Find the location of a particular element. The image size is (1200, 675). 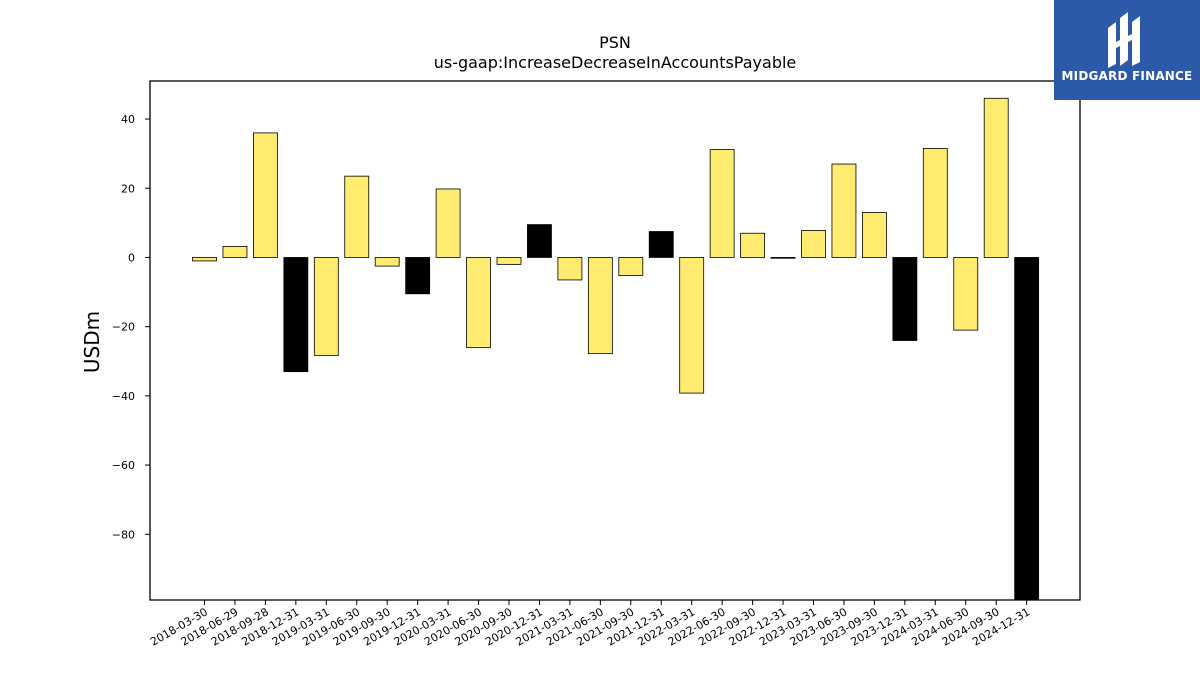

y-tick-label: −40 is located at coordinates (123, 396).